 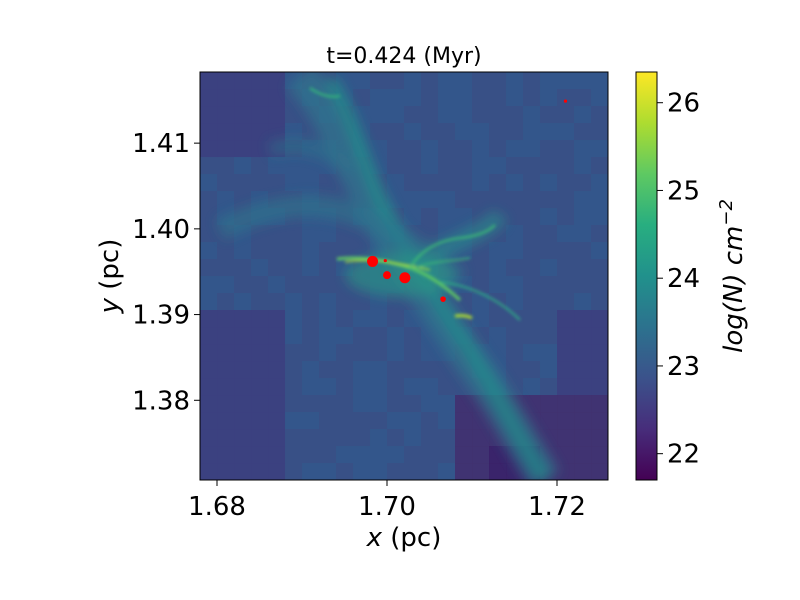 I want to click on x-tick-label: 1.72, so click(x=557, y=507).